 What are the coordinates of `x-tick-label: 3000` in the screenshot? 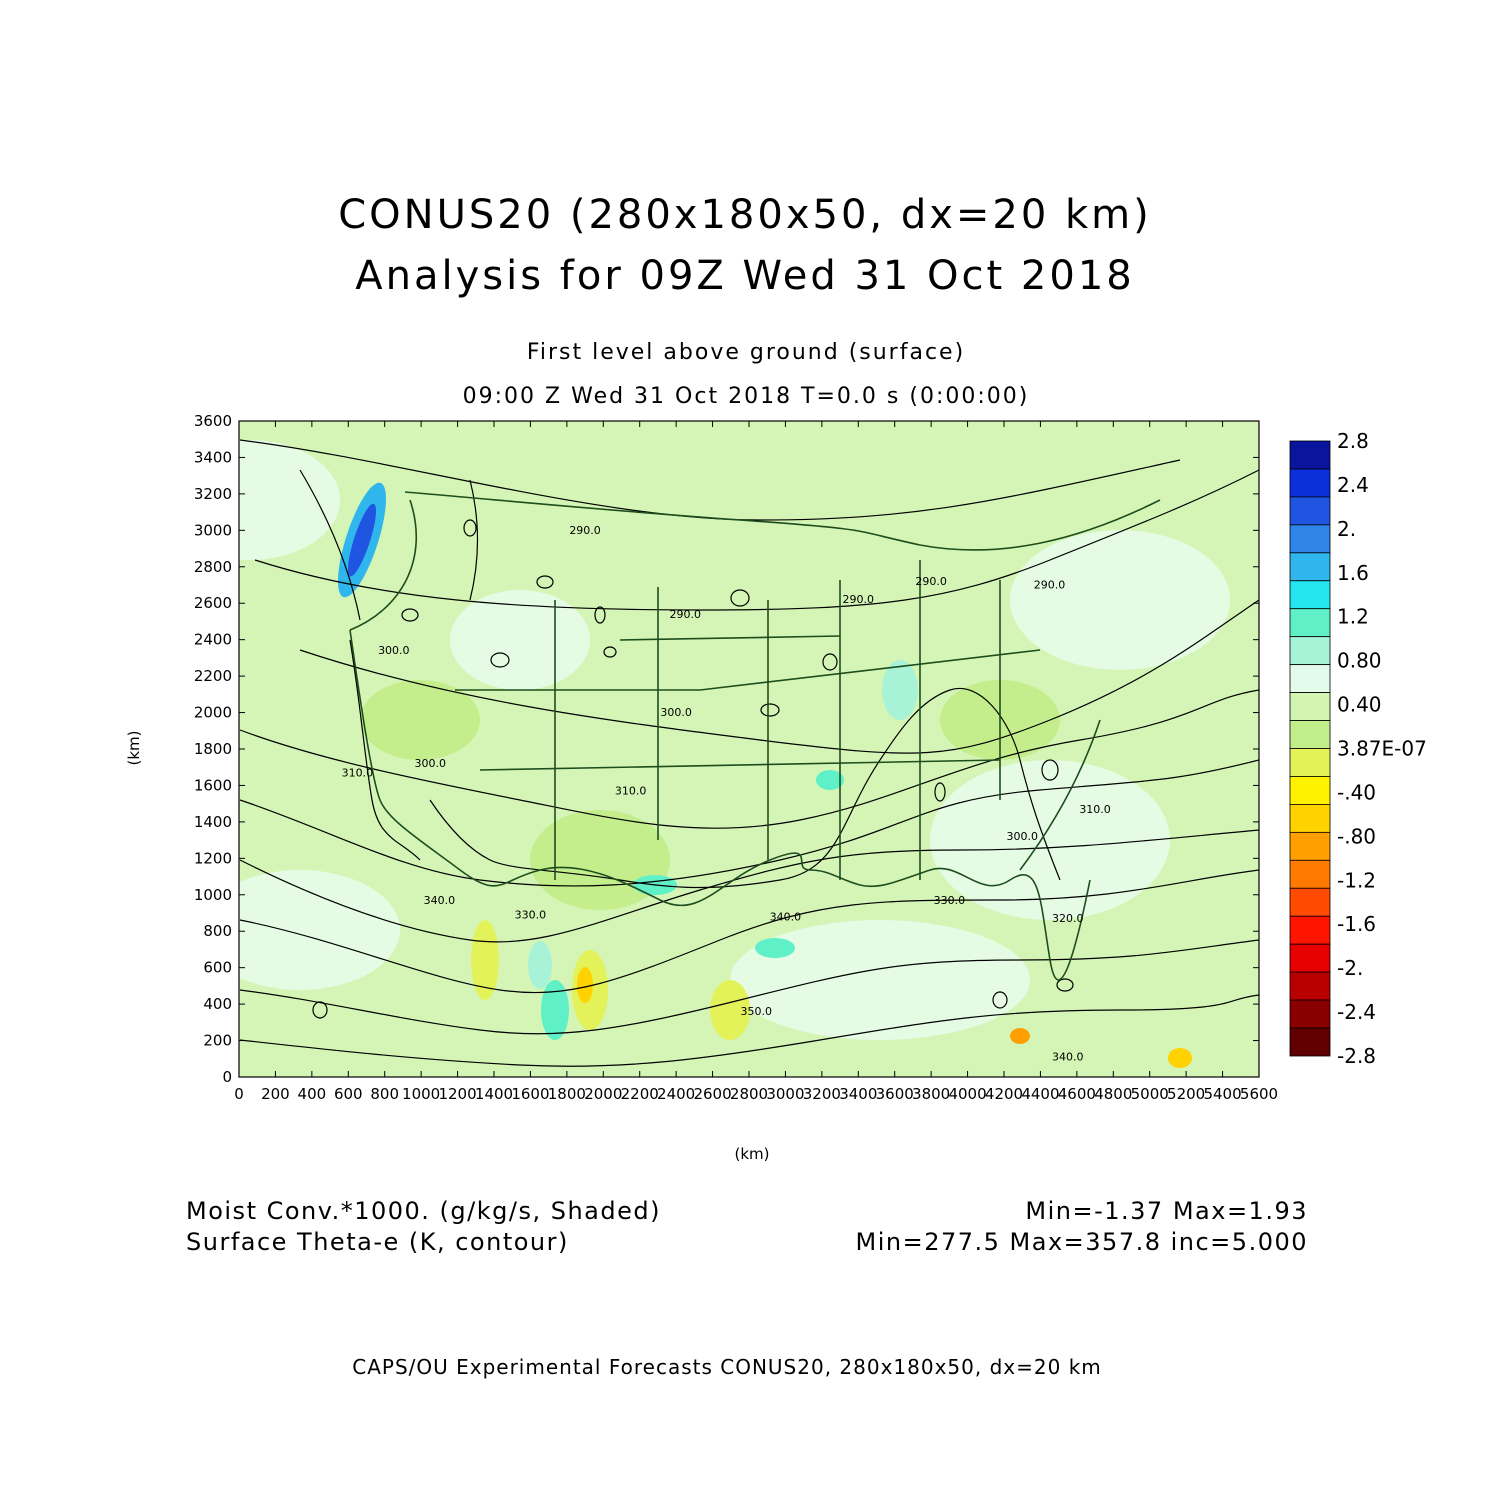 It's located at (785, 1094).